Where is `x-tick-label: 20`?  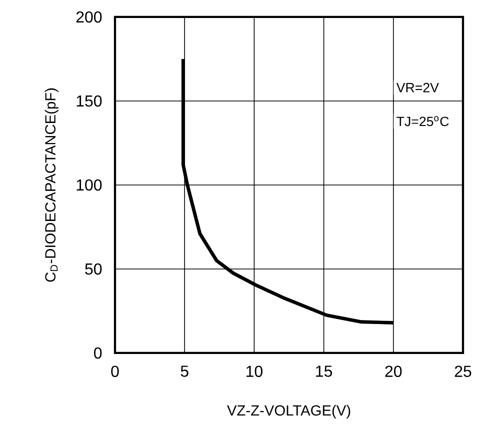
x-tick-label: 20 is located at coordinates (393, 372).